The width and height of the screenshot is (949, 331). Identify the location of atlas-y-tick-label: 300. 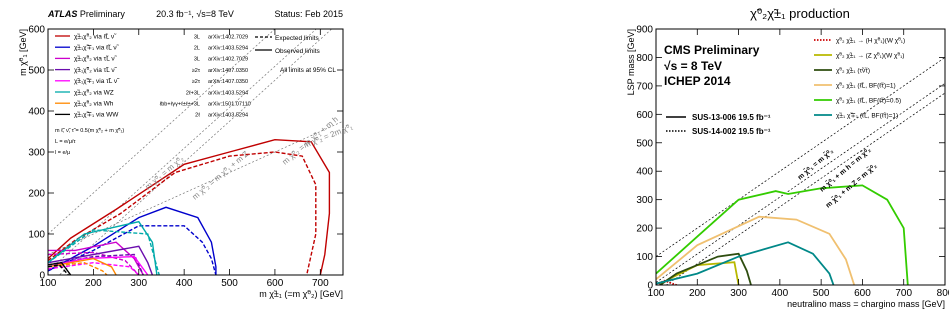
(36, 153).